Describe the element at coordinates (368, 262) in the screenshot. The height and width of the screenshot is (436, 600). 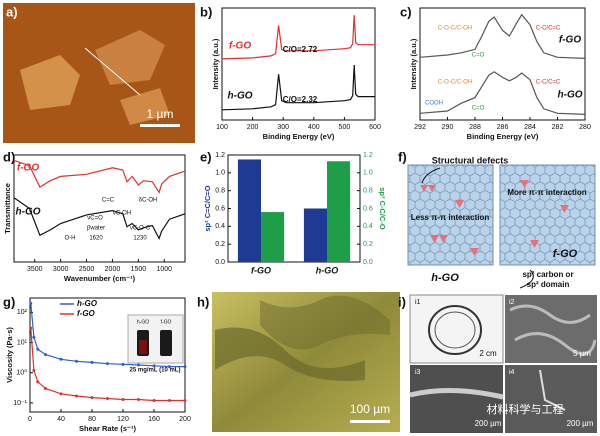
I see `y2-tick-label: 0.0` at that location.